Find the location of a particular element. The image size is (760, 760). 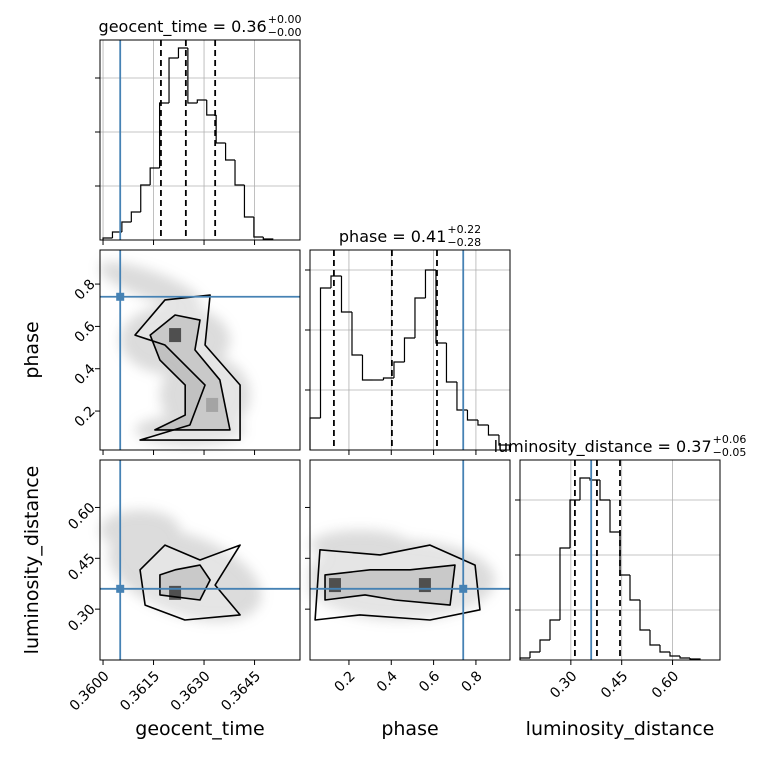

title-lower-error: −0.28 is located at coordinates (464, 242).